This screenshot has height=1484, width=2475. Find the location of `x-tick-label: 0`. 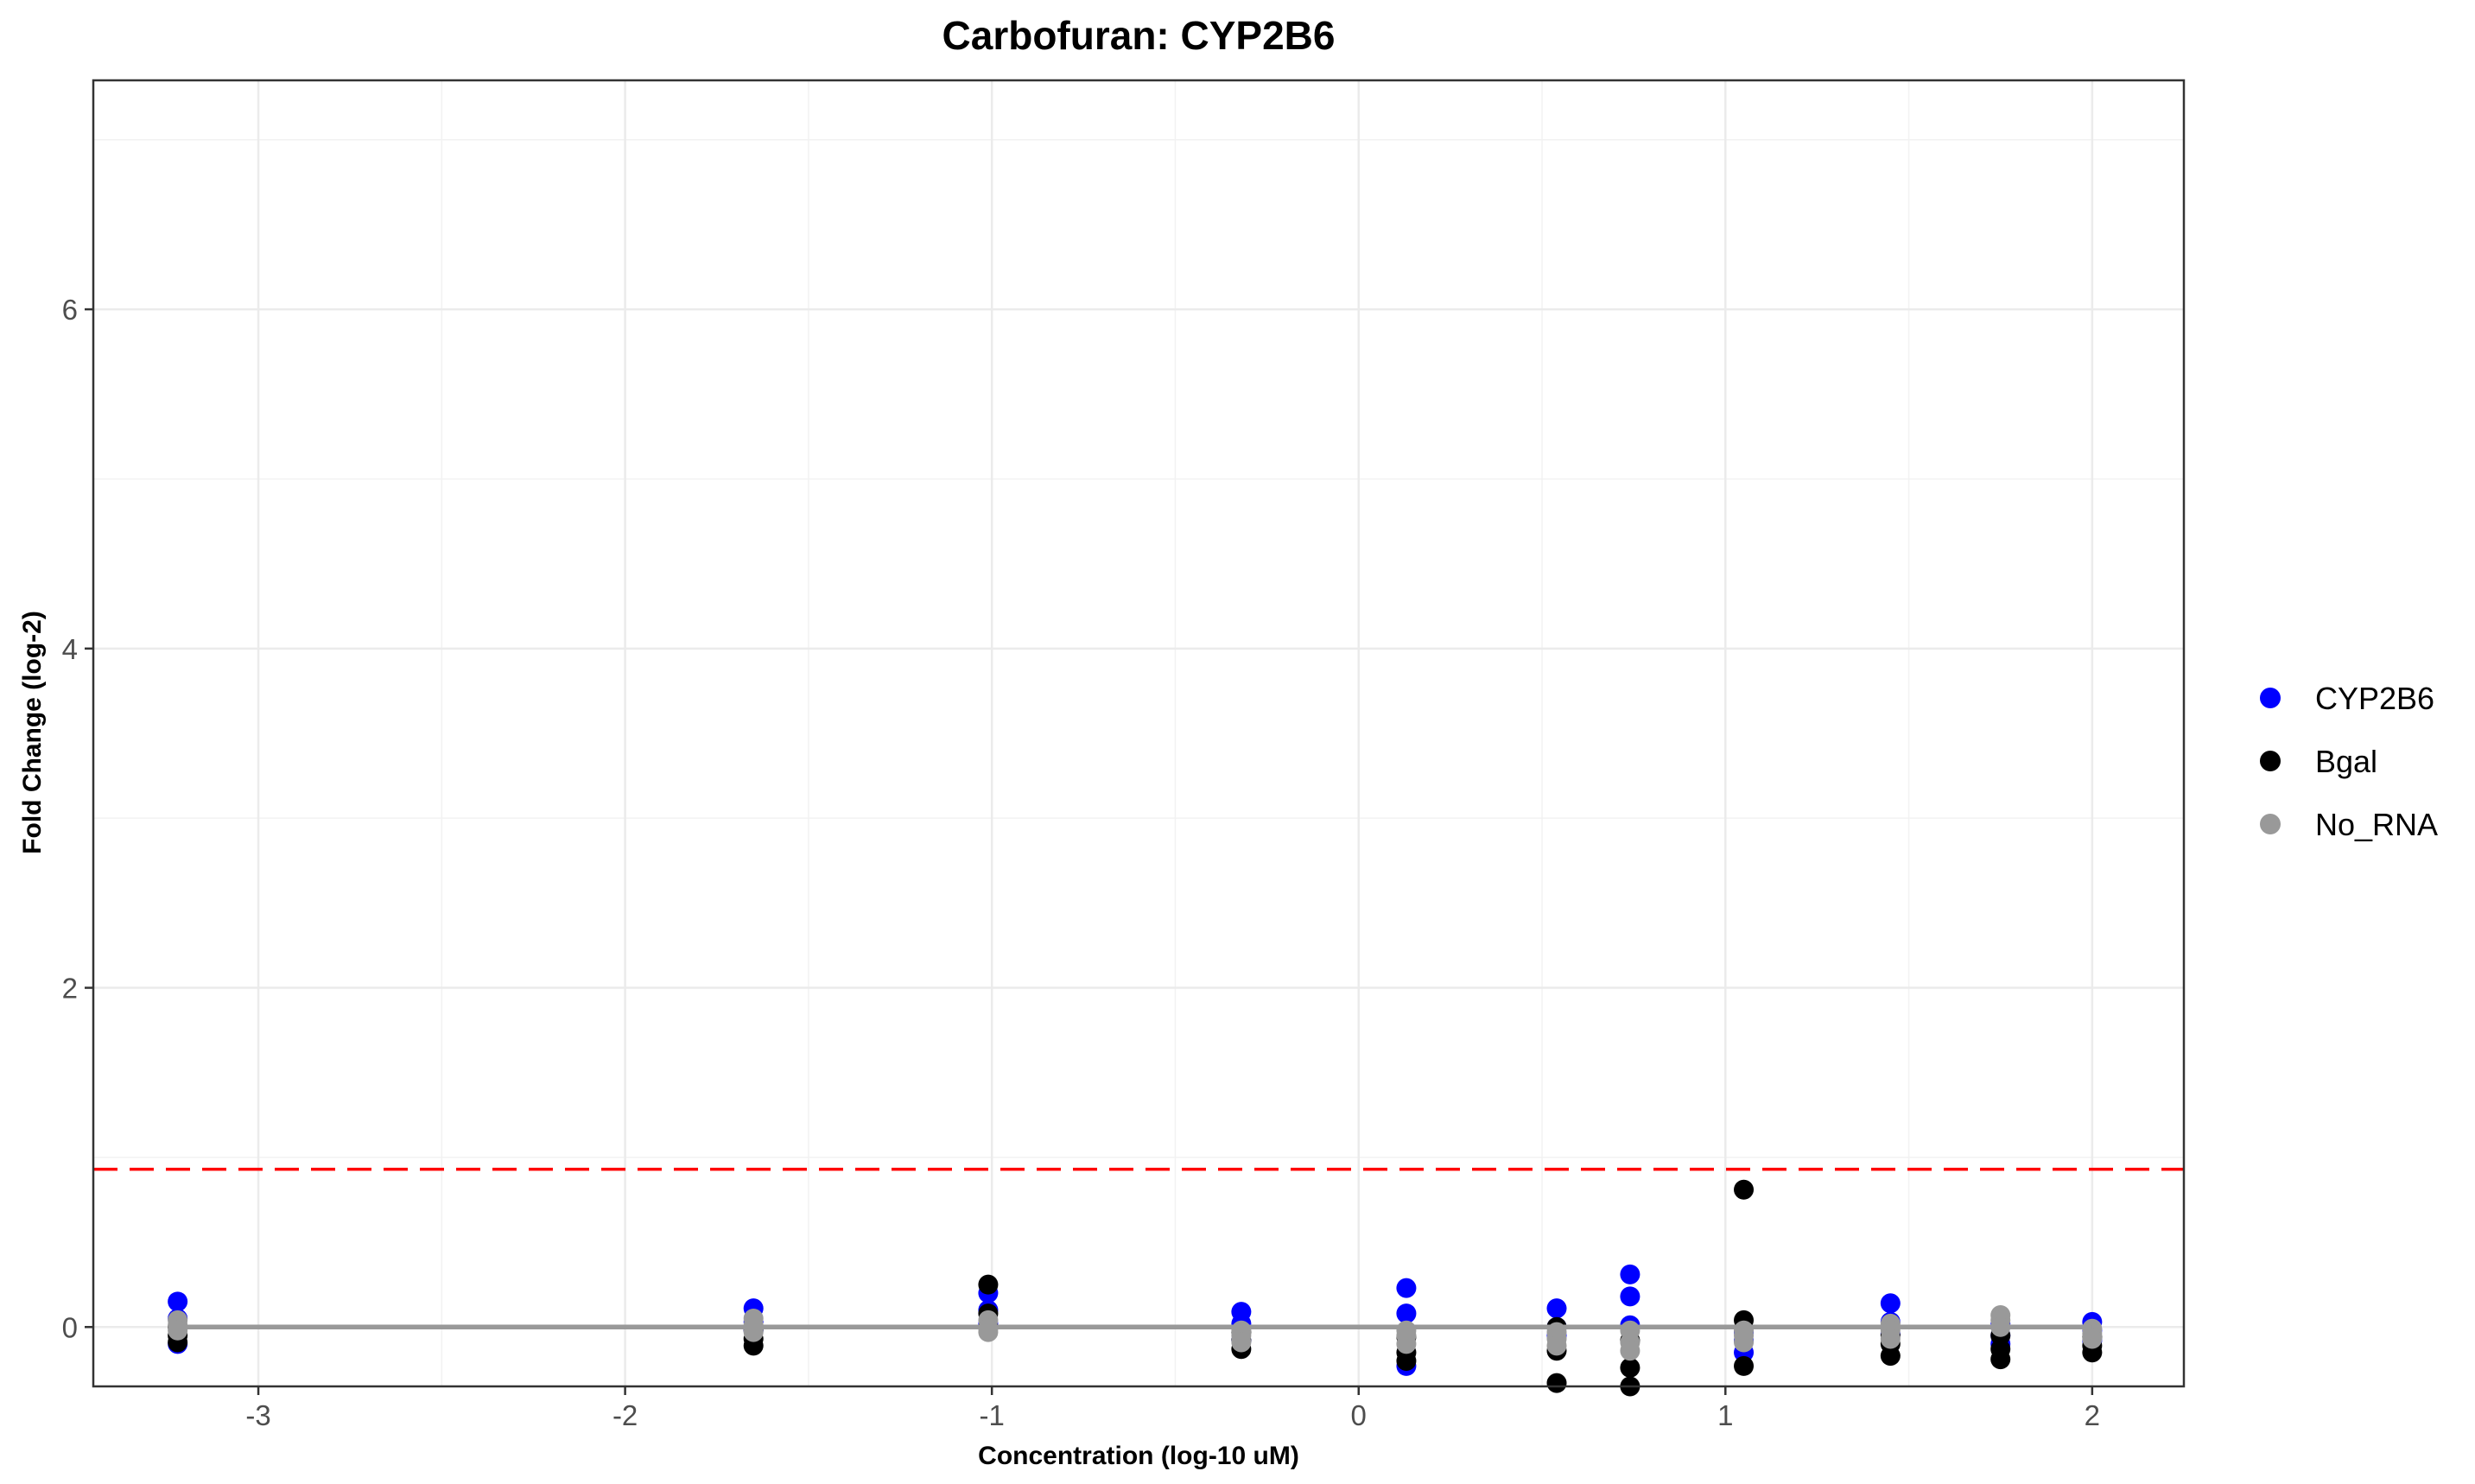

x-tick-label: 0 is located at coordinates (1359, 1415).